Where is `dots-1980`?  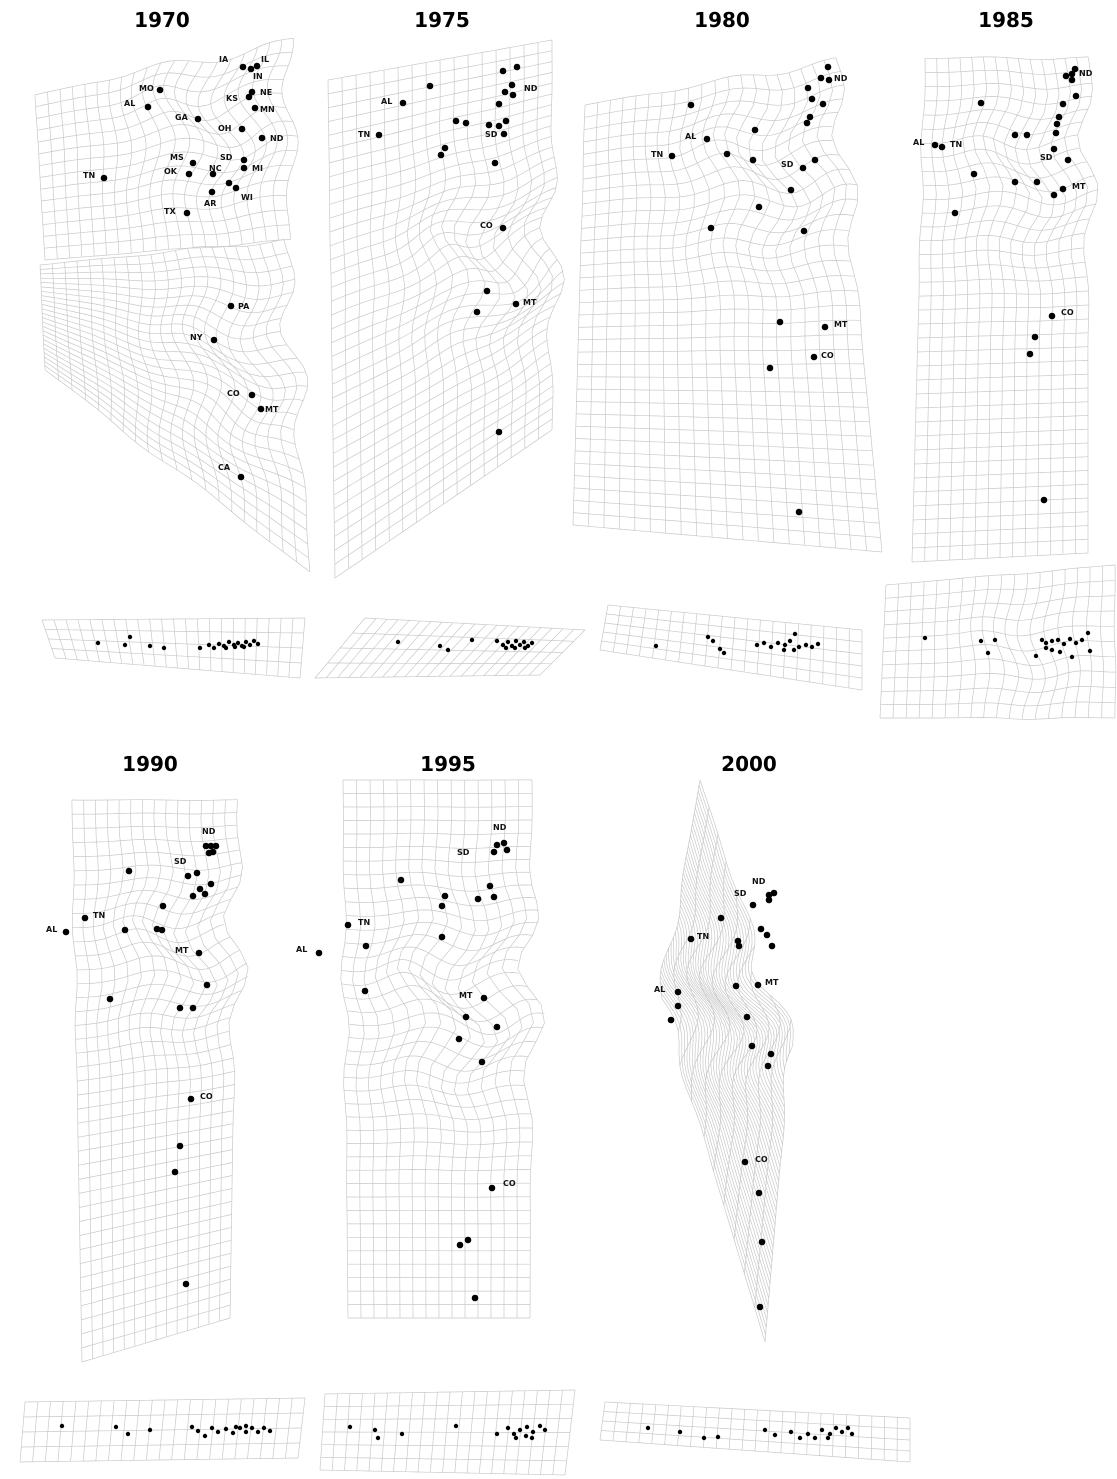
dots-1980 is located at coordinates (750, 289).